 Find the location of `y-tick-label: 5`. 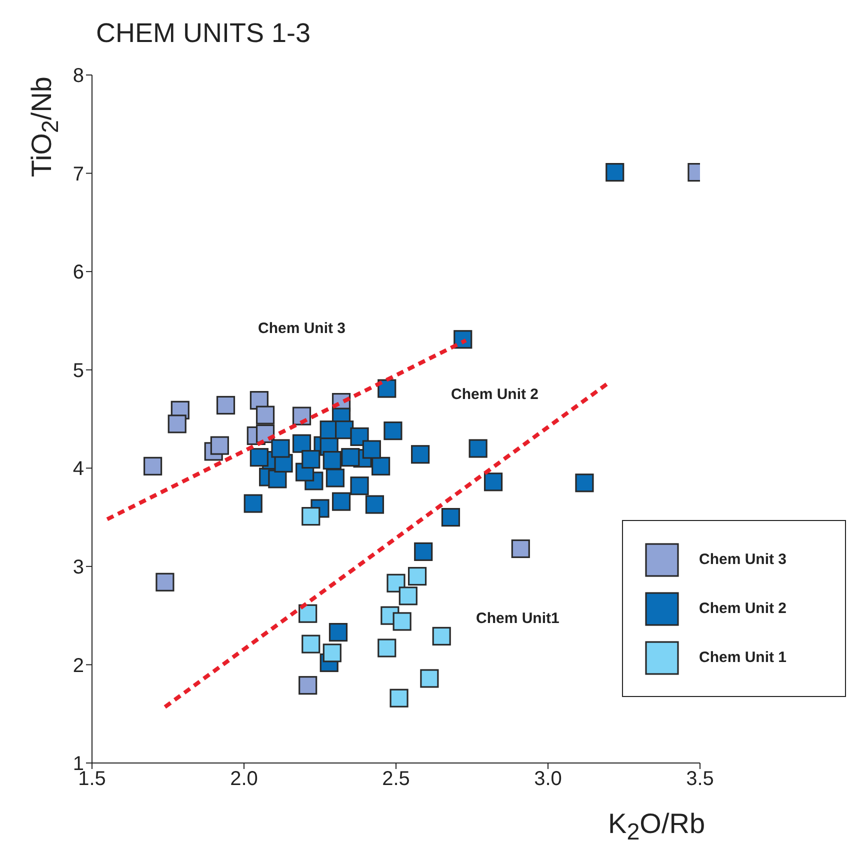

y-tick-label: 5 is located at coordinates (78, 371).